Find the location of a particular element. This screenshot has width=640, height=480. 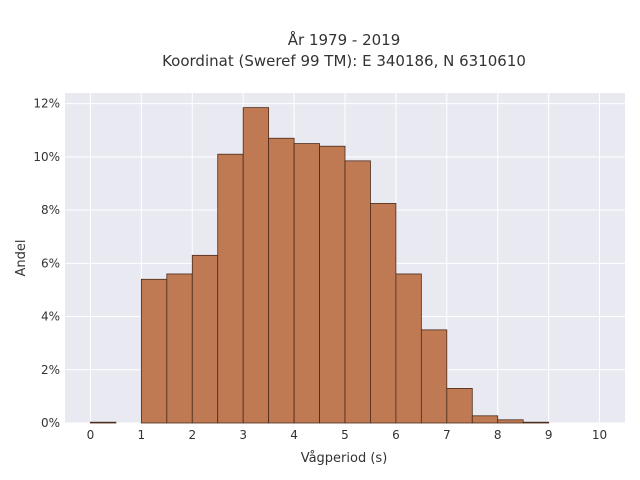

x-tick-label: 6 is located at coordinates (396, 435).